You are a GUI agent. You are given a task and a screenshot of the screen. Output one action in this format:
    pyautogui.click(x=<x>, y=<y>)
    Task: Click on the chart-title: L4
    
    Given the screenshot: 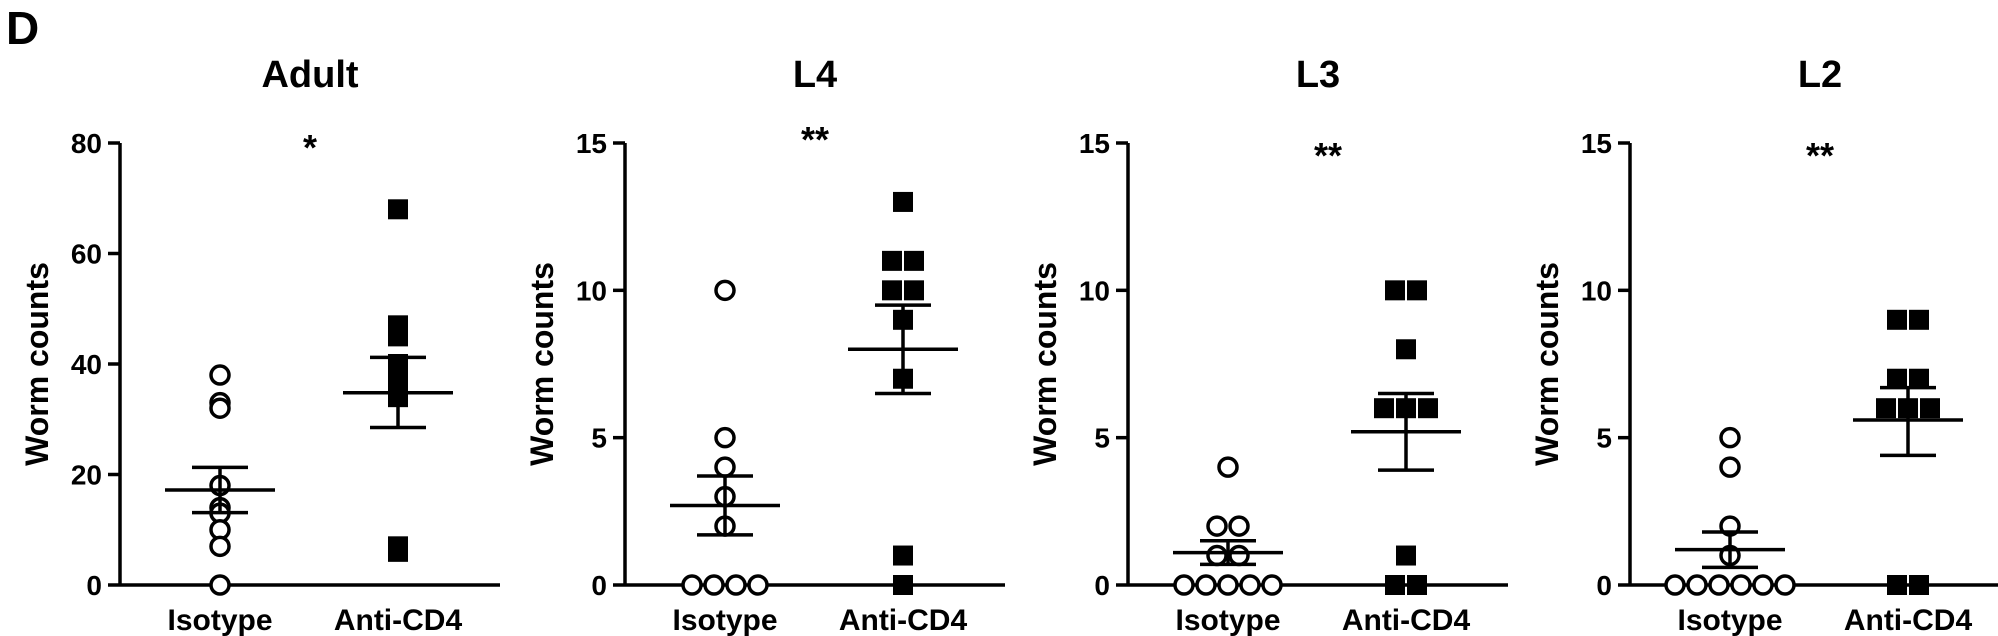 What is the action you would take?
    pyautogui.click(x=815, y=75)
    